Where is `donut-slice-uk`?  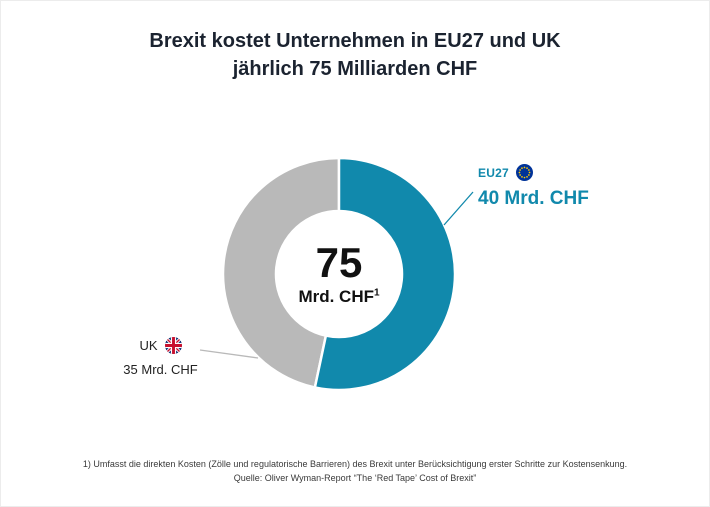 donut-slice-uk is located at coordinates (281, 272).